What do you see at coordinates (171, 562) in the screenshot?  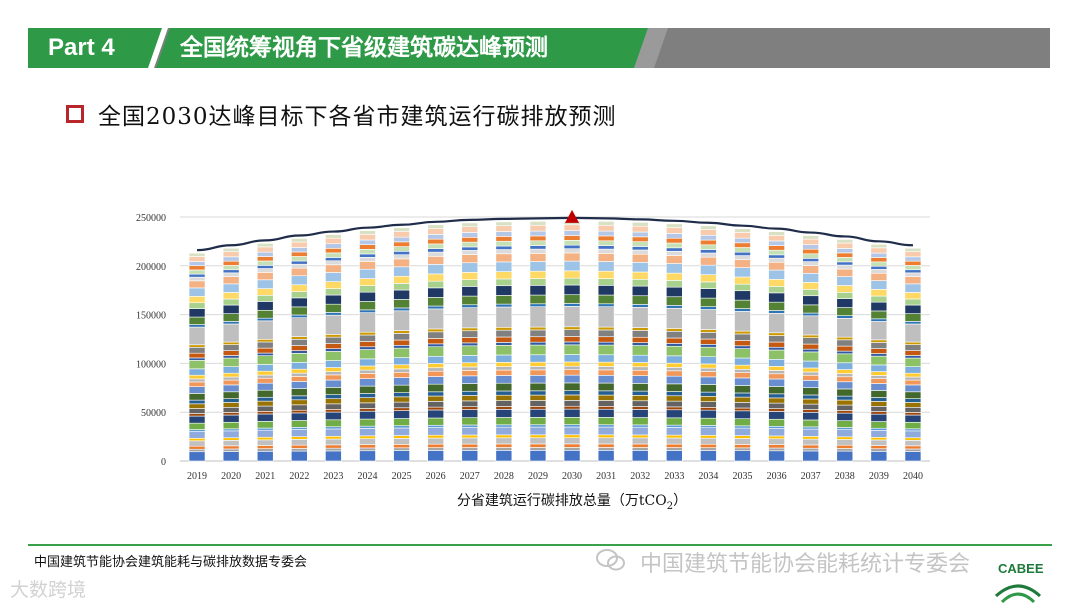 I see `footer-source: 中国建筑节能协会建筑能耗与碳排放数据专委会` at bounding box center [171, 562].